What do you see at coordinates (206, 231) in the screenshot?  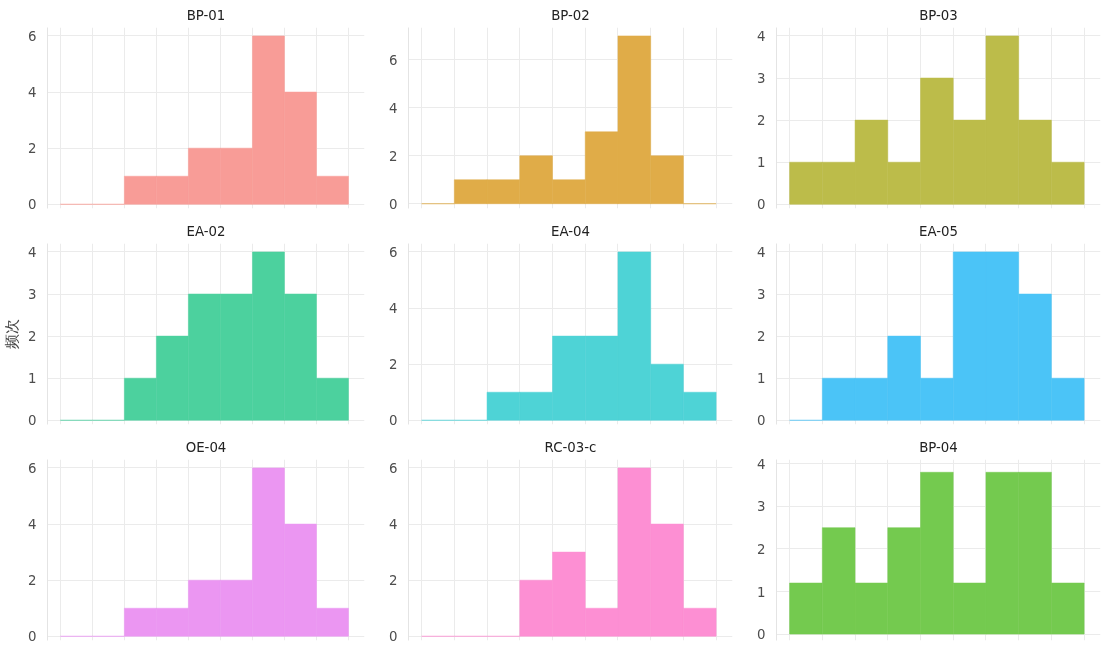 I see `chart-title: EA-02` at bounding box center [206, 231].